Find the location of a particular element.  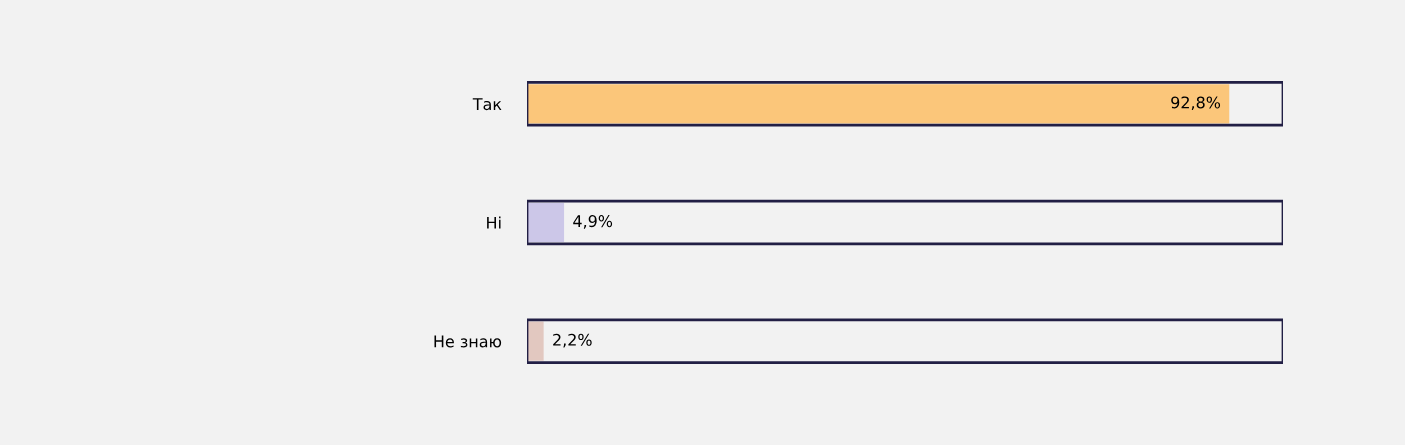

y-tick-label: Так is located at coordinates (487, 104).